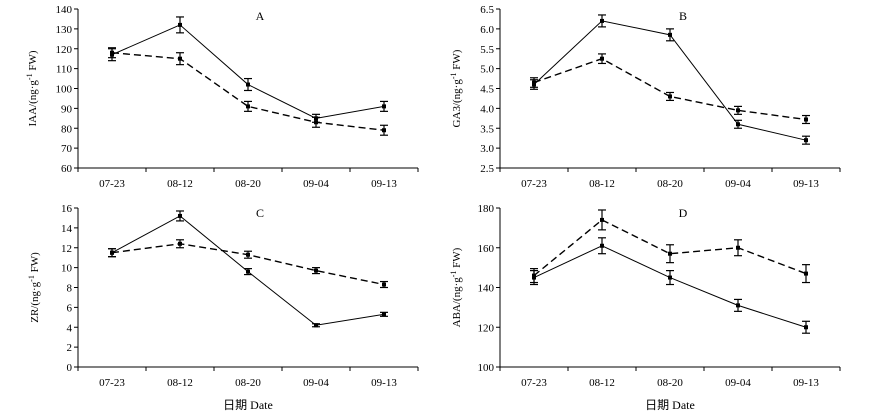  What do you see at coordinates (487, 30) in the screenshot?
I see `y-tick-label: 6.0` at bounding box center [487, 30].